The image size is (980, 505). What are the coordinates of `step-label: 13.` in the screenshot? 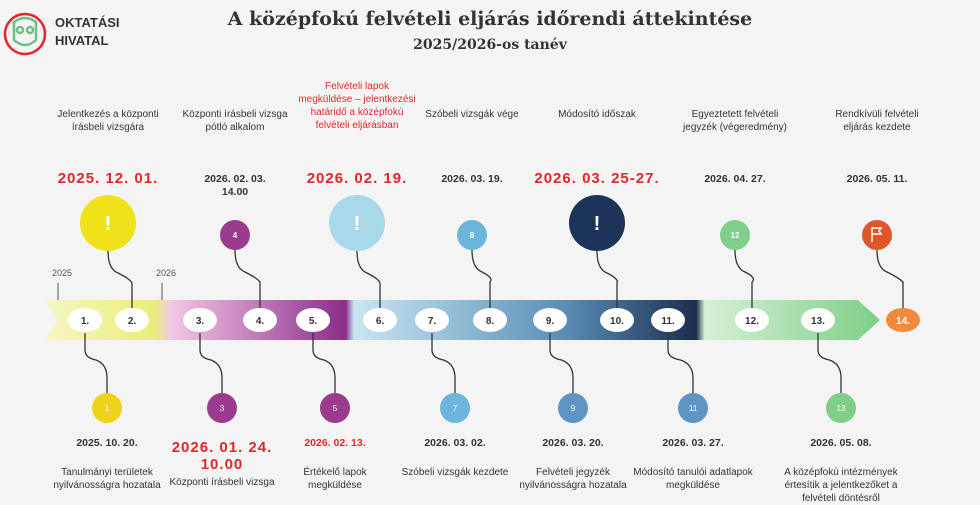 It's located at (818, 321).